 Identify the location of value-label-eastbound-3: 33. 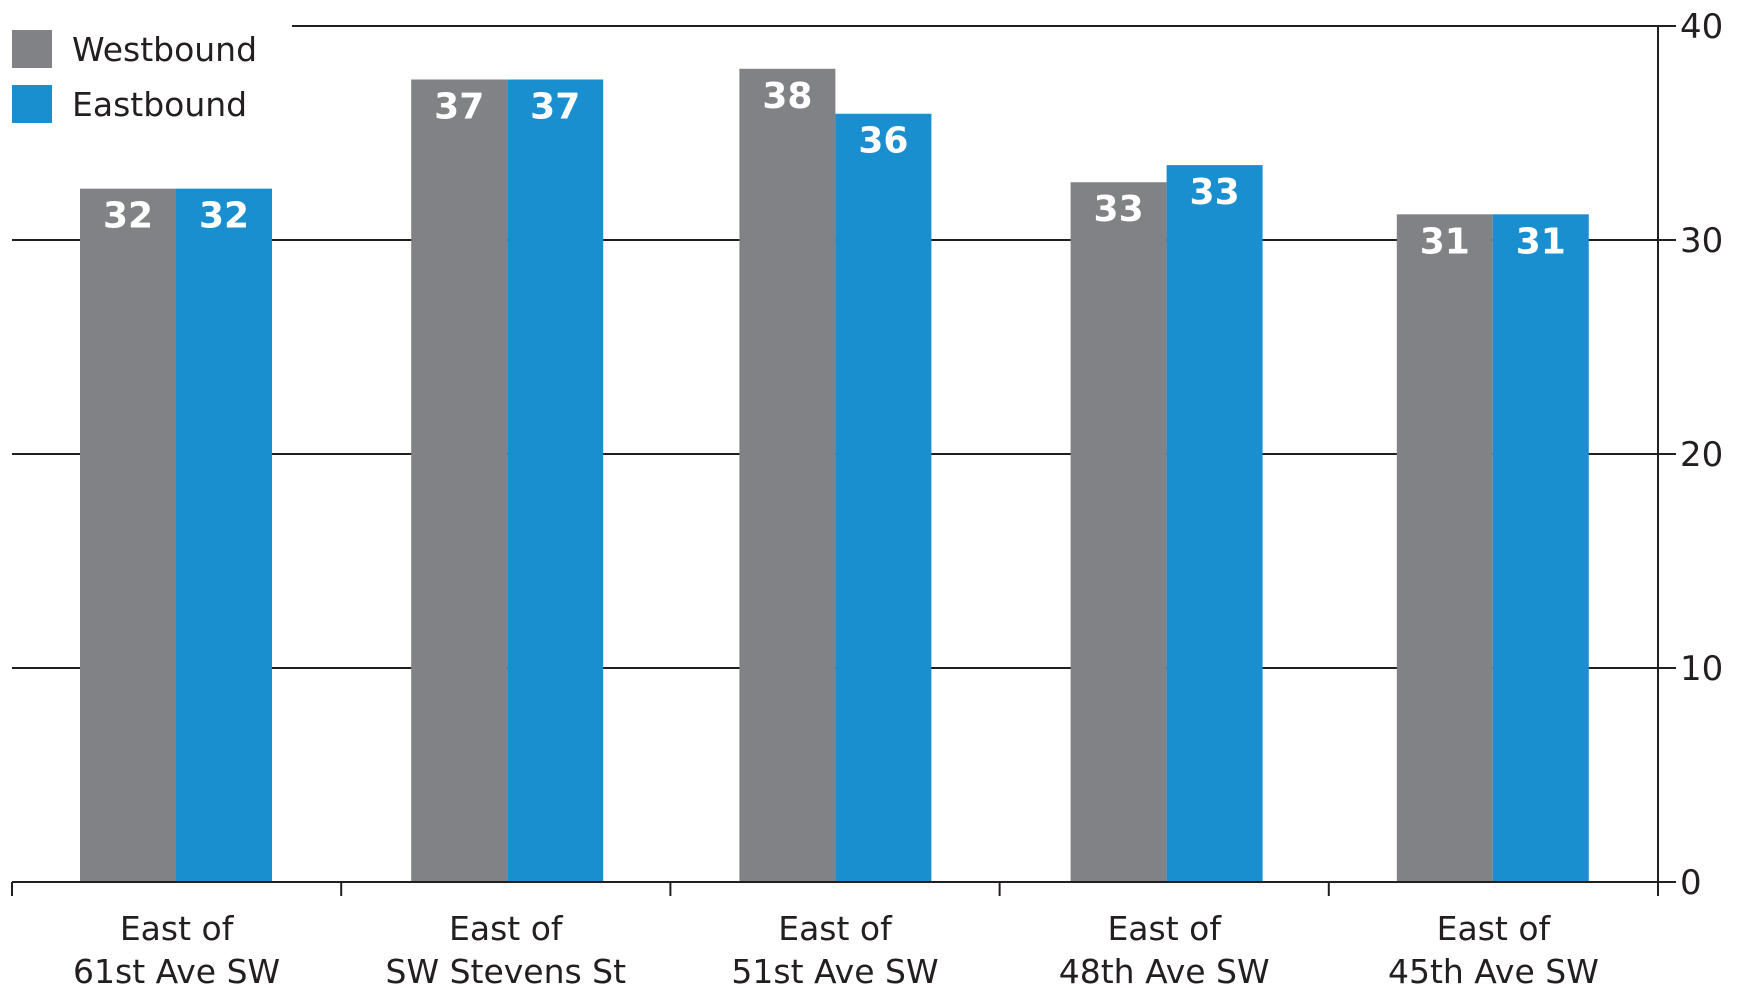
(1215, 192).